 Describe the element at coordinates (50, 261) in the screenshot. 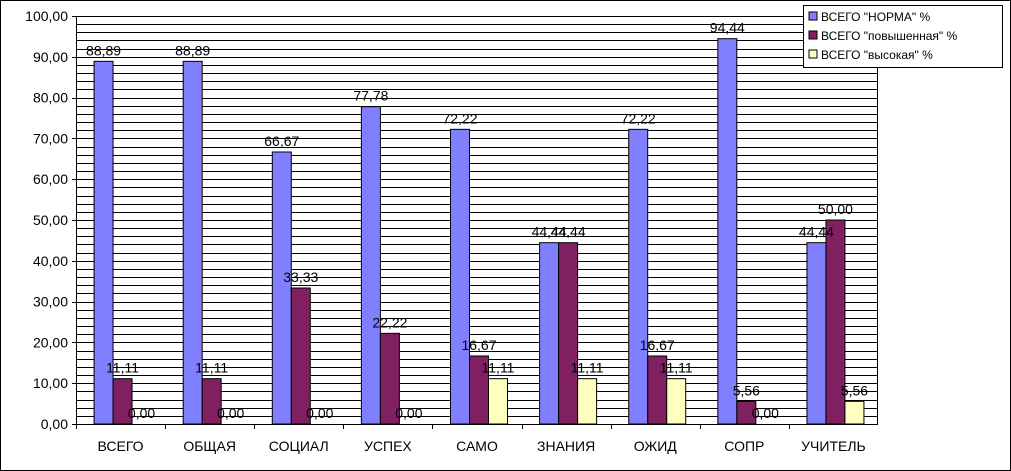

I see `y-tick-label: 40,00` at that location.